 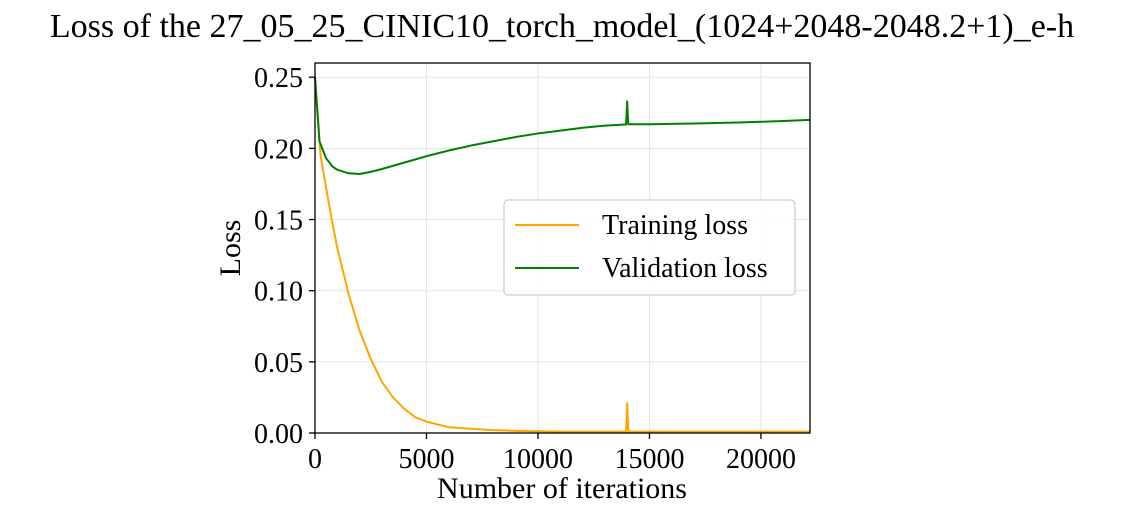 I want to click on y-axis-label: Loss, so click(x=230, y=248).